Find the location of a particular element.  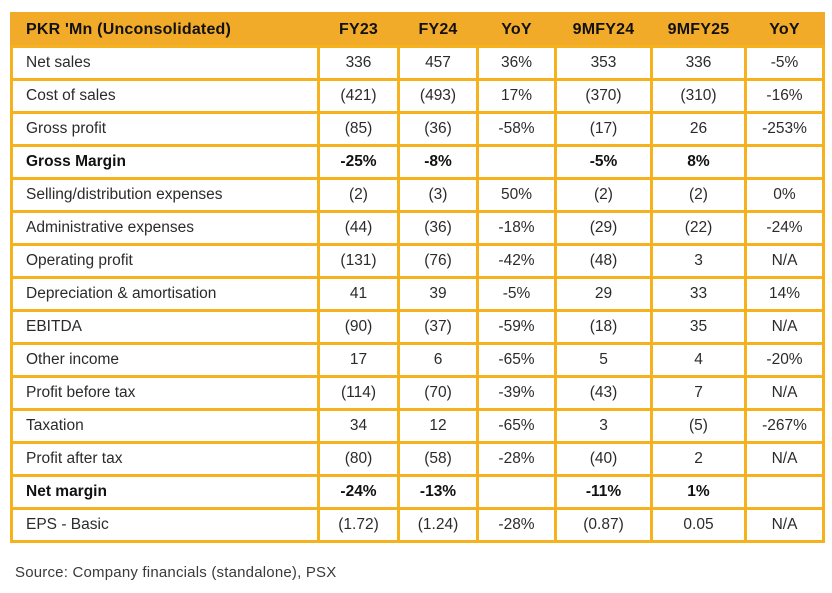

value-cell: 50% is located at coordinates (516, 195).